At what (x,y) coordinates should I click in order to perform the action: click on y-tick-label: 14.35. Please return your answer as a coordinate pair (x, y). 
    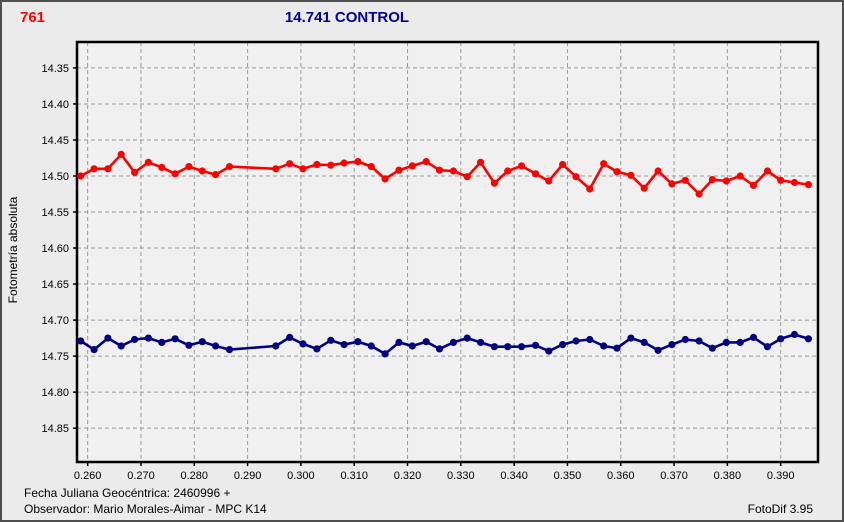
    Looking at the image, I should click on (55, 69).